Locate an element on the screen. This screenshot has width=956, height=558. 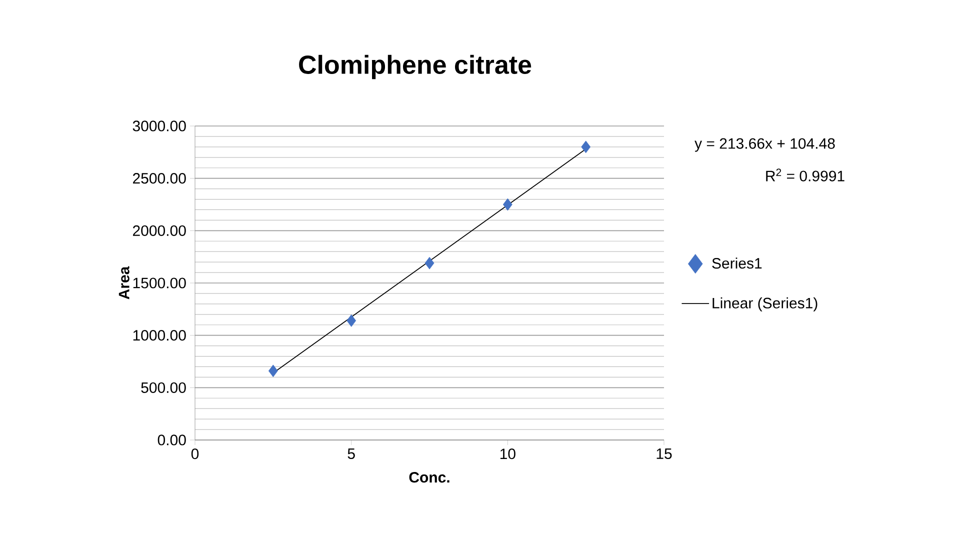
y-tick-label: 2500.00 is located at coordinates (159, 178).